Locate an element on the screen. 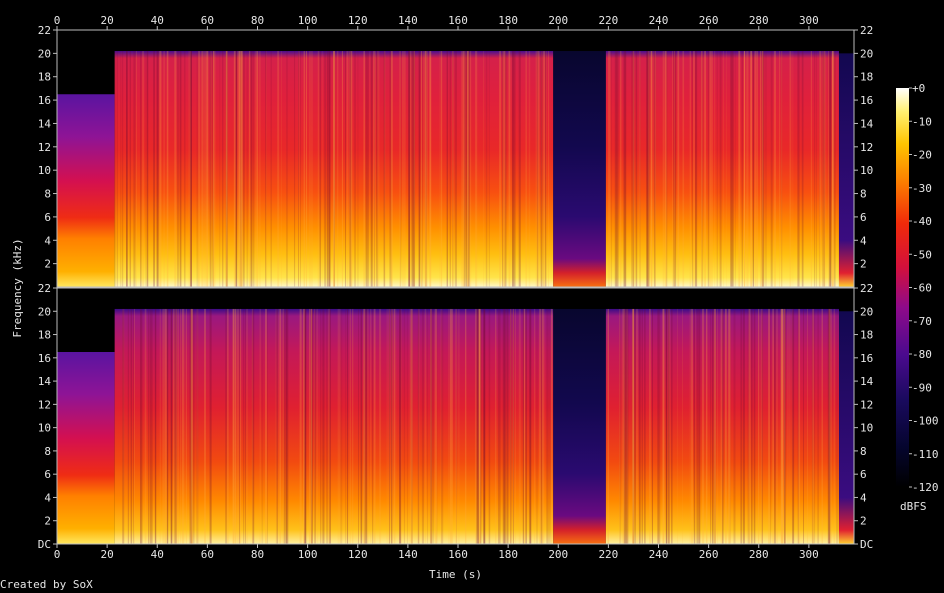  x-tick-label-top: 40 is located at coordinates (157, 20).